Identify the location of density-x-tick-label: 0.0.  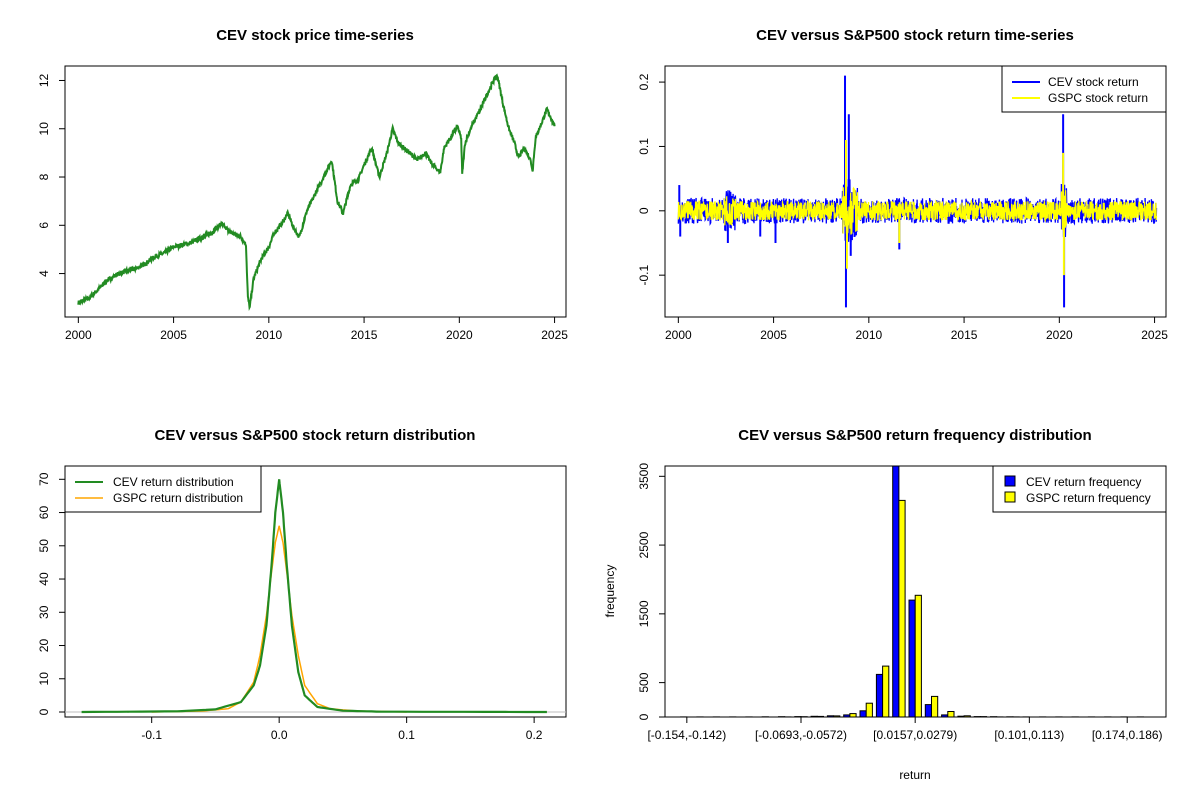
(279, 735).